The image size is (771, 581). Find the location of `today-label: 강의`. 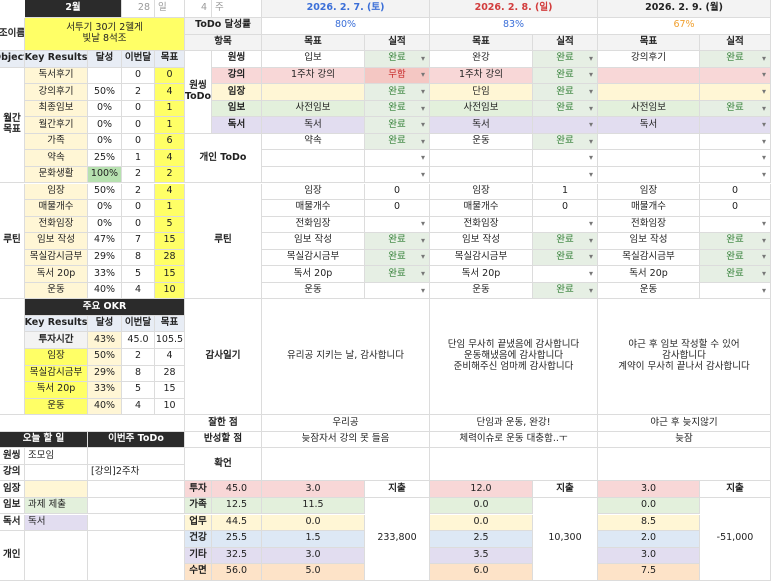

today-label: 강의 is located at coordinates (12, 473).